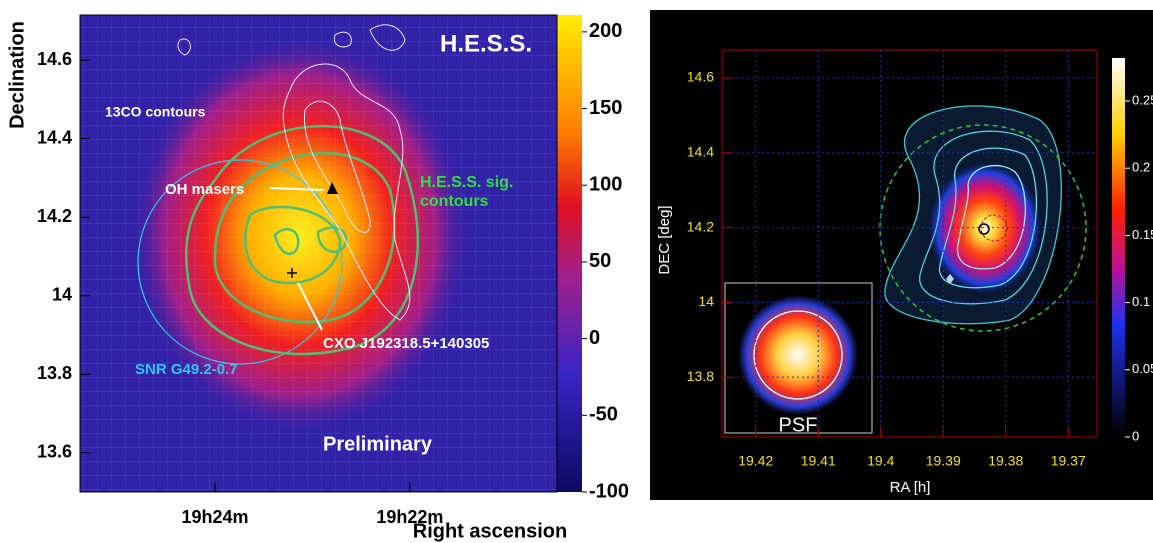 Image resolution: width=1153 pixels, height=543 pixels. What do you see at coordinates (755, 461) in the screenshot?
I see `x-tick-label: 19.42` at bounding box center [755, 461].